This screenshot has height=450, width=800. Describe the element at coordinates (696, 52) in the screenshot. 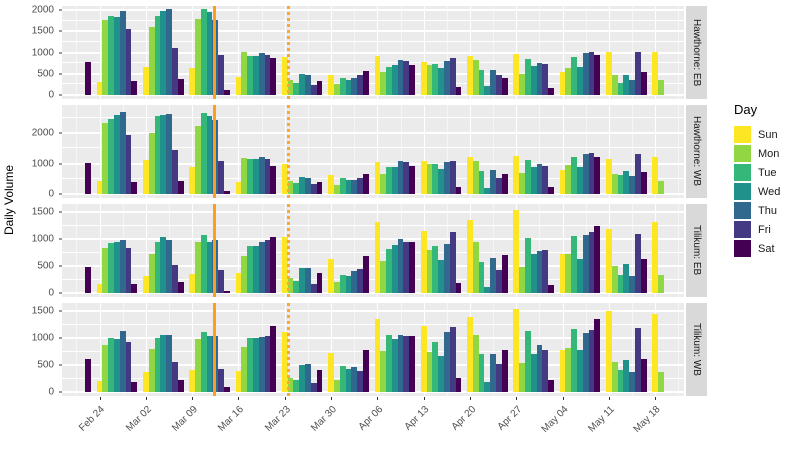

I see `facet-strip-hawthorne-eb: Hawthorne: EB` at that location.